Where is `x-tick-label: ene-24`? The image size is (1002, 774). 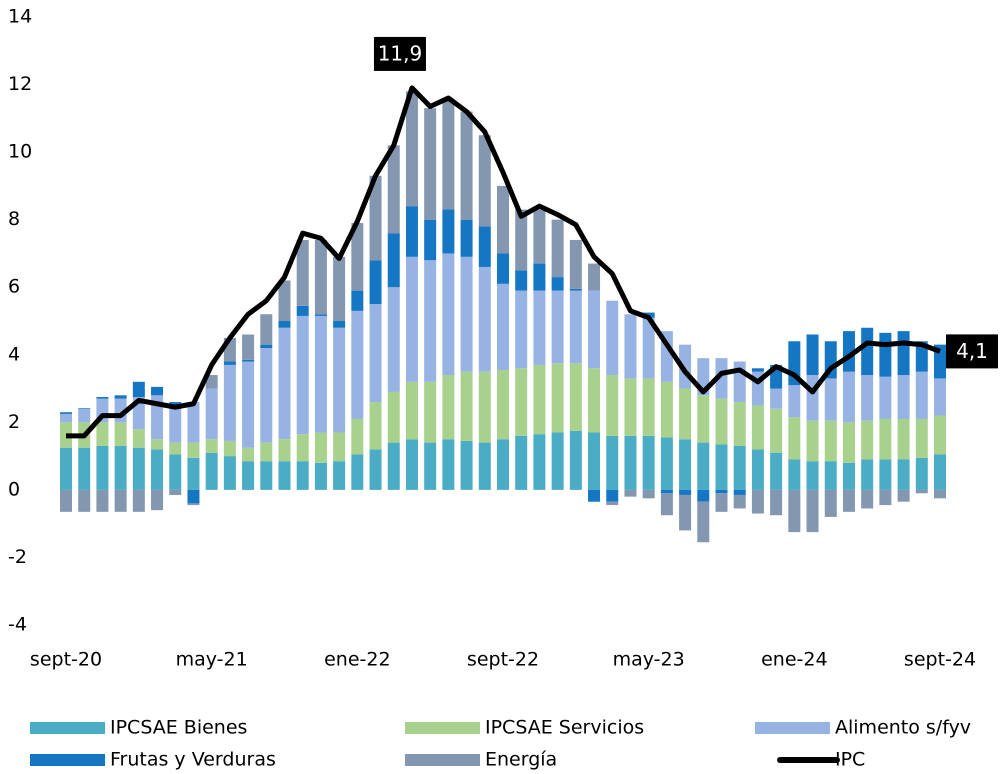
x-tick-label: ene-24 is located at coordinates (794, 660).